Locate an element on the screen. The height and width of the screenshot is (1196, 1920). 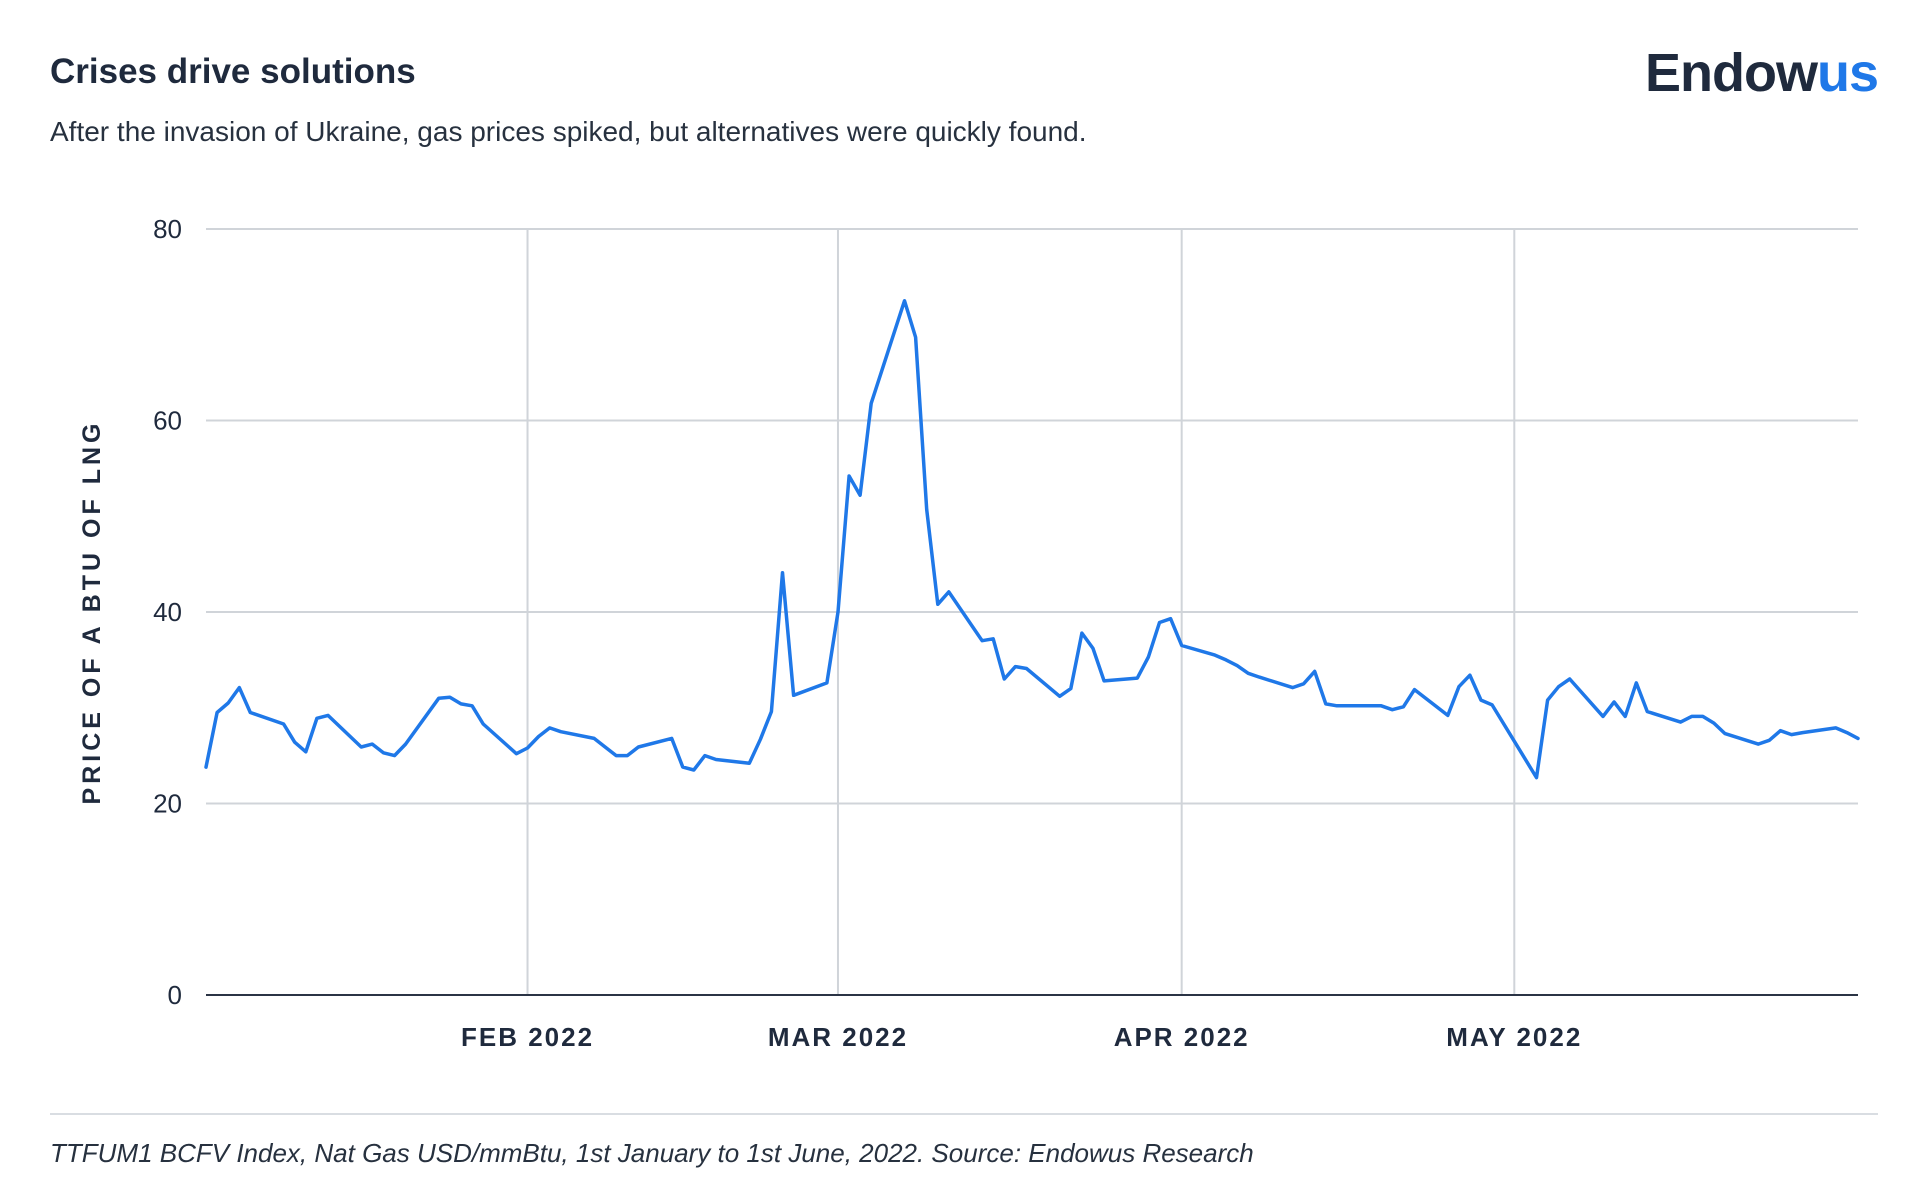
y-tick-label: 20 is located at coordinates (167, 804).